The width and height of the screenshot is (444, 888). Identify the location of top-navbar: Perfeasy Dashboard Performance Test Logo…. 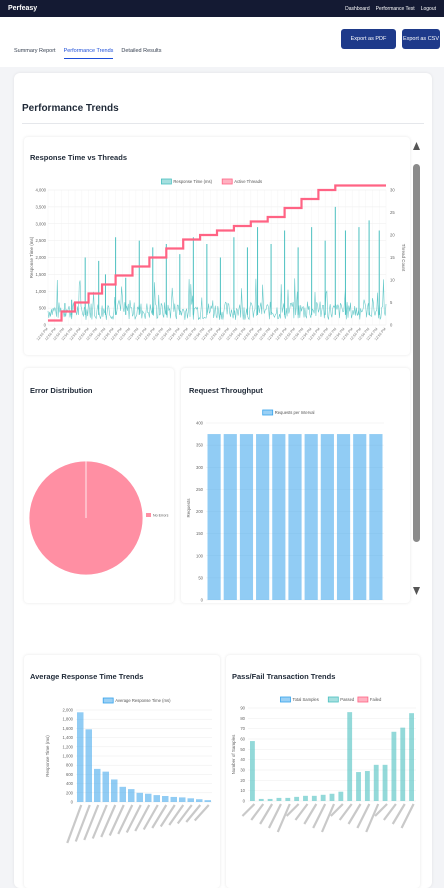
(222, 8).